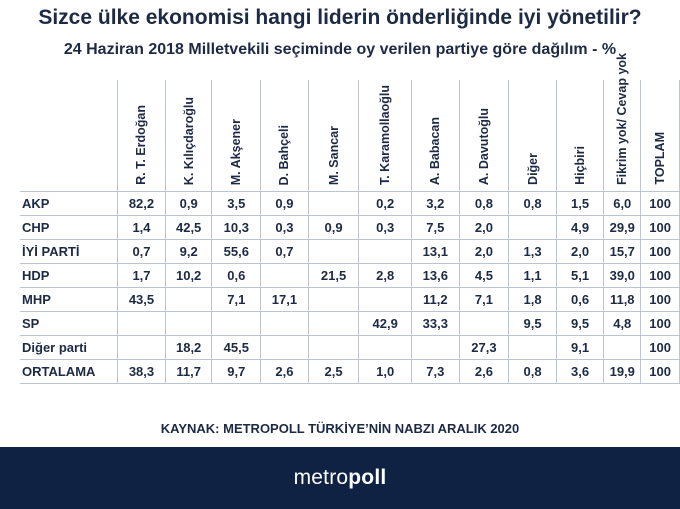  I want to click on row-label: SP, so click(69, 323).